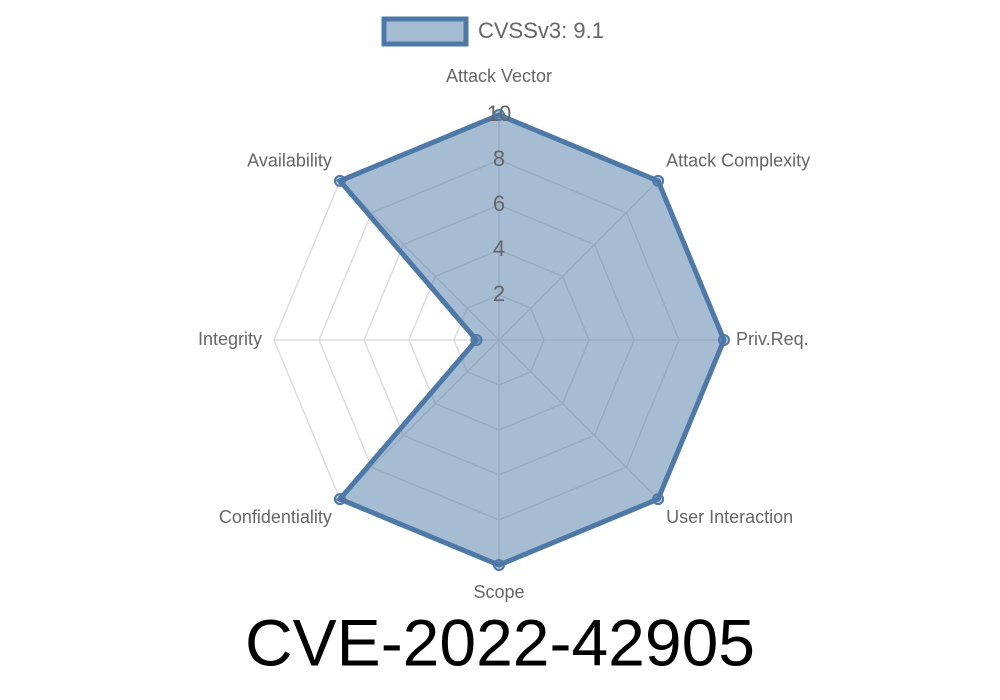  I want to click on legend: CVSSv3: 9.1, so click(492, 31).